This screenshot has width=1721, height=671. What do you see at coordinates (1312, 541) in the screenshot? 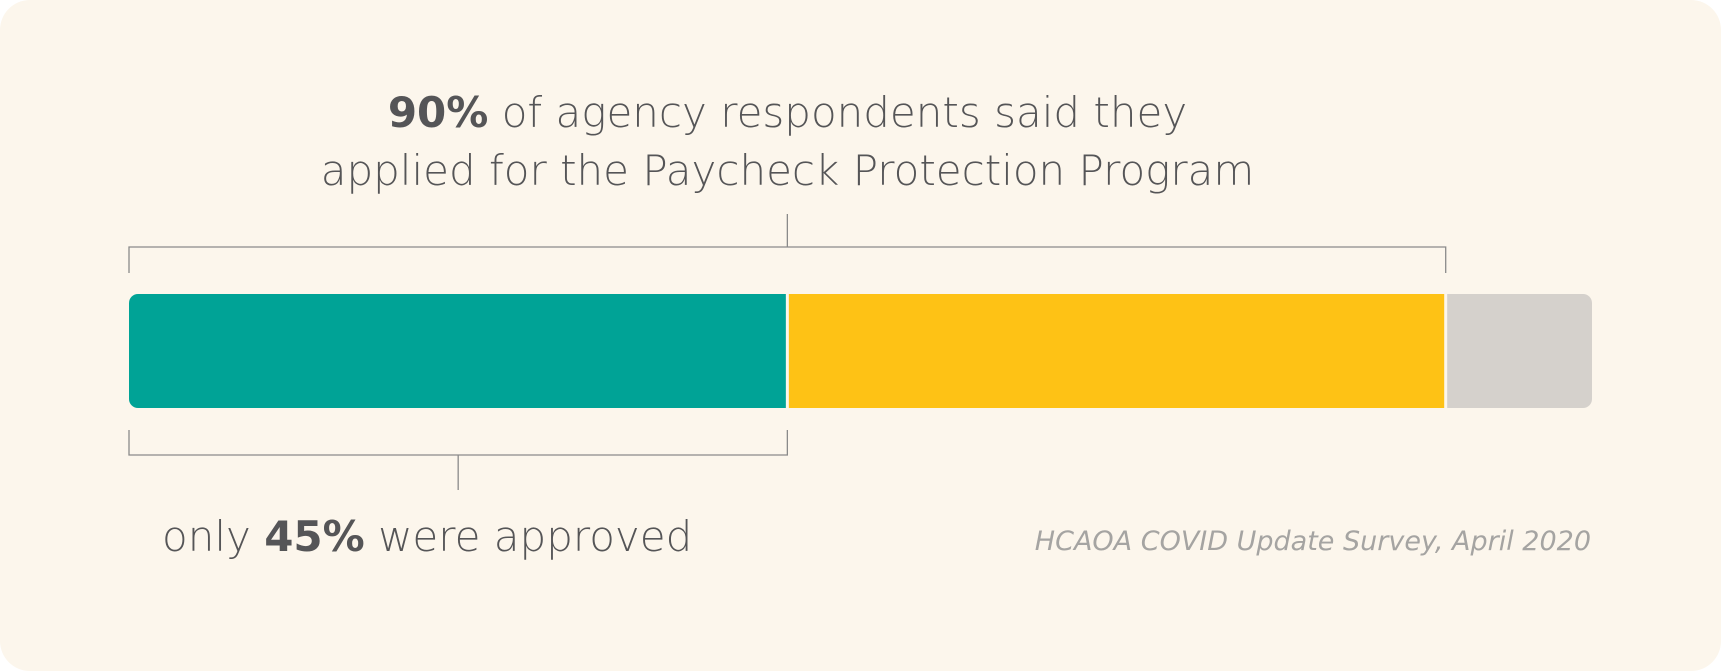
I see `source-note: HCAOA COVID Update Survey, April 2020` at bounding box center [1312, 541].